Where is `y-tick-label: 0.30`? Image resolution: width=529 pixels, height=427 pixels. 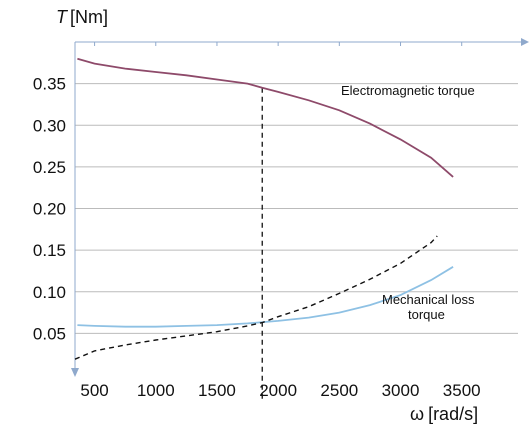
y-tick-label: 0.30 is located at coordinates (49, 125).